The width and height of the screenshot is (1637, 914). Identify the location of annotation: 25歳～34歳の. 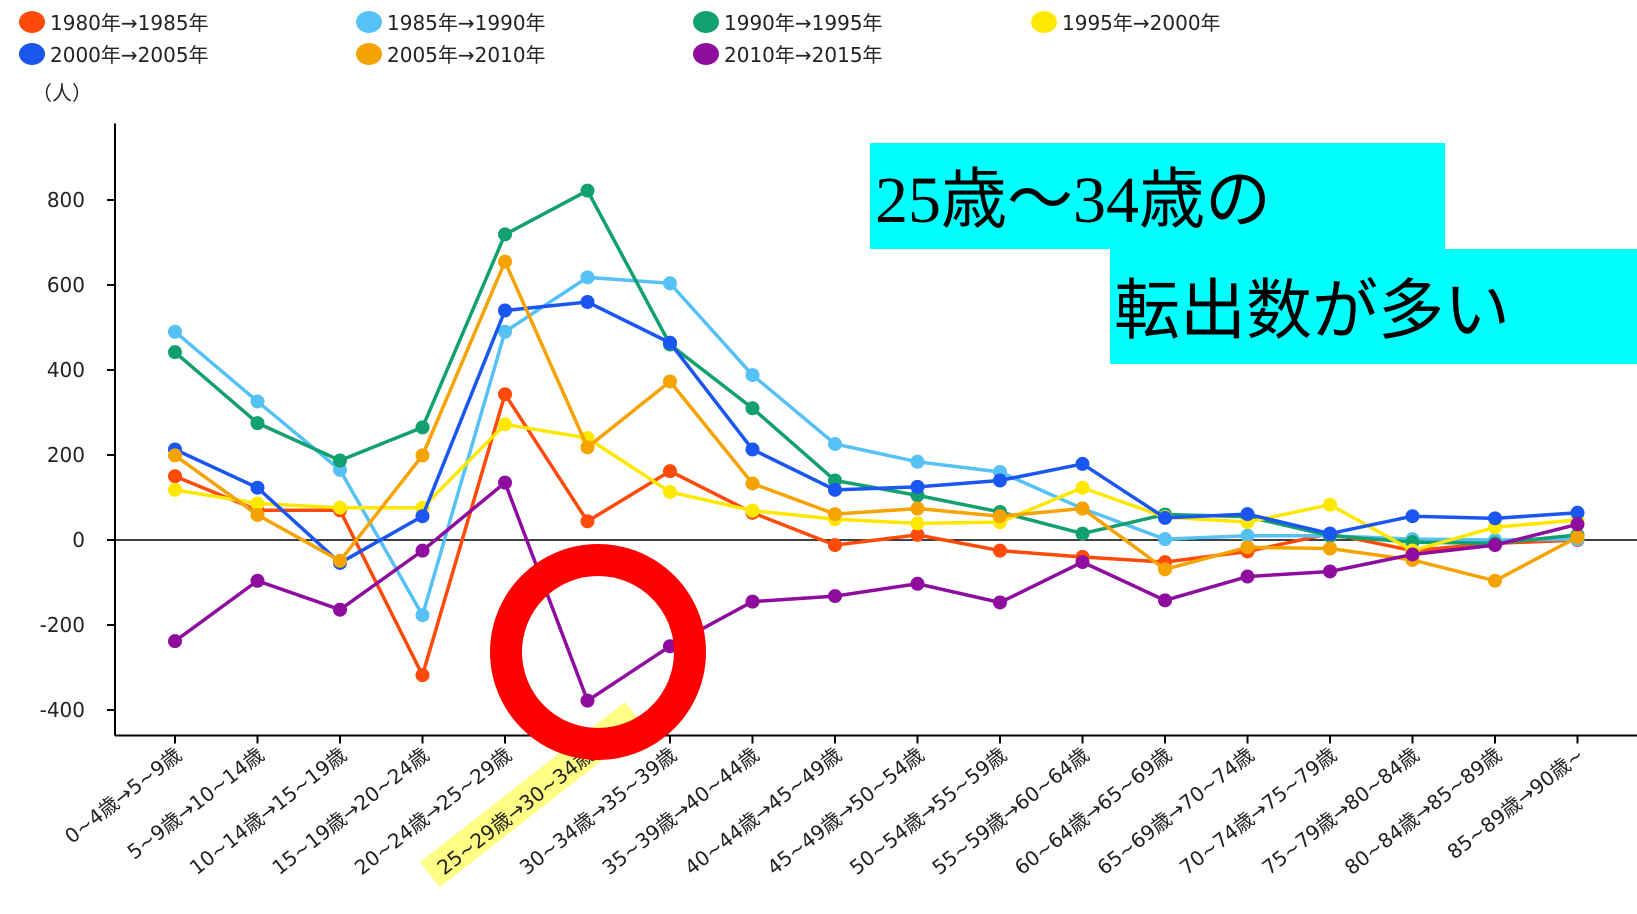
(1073, 200).